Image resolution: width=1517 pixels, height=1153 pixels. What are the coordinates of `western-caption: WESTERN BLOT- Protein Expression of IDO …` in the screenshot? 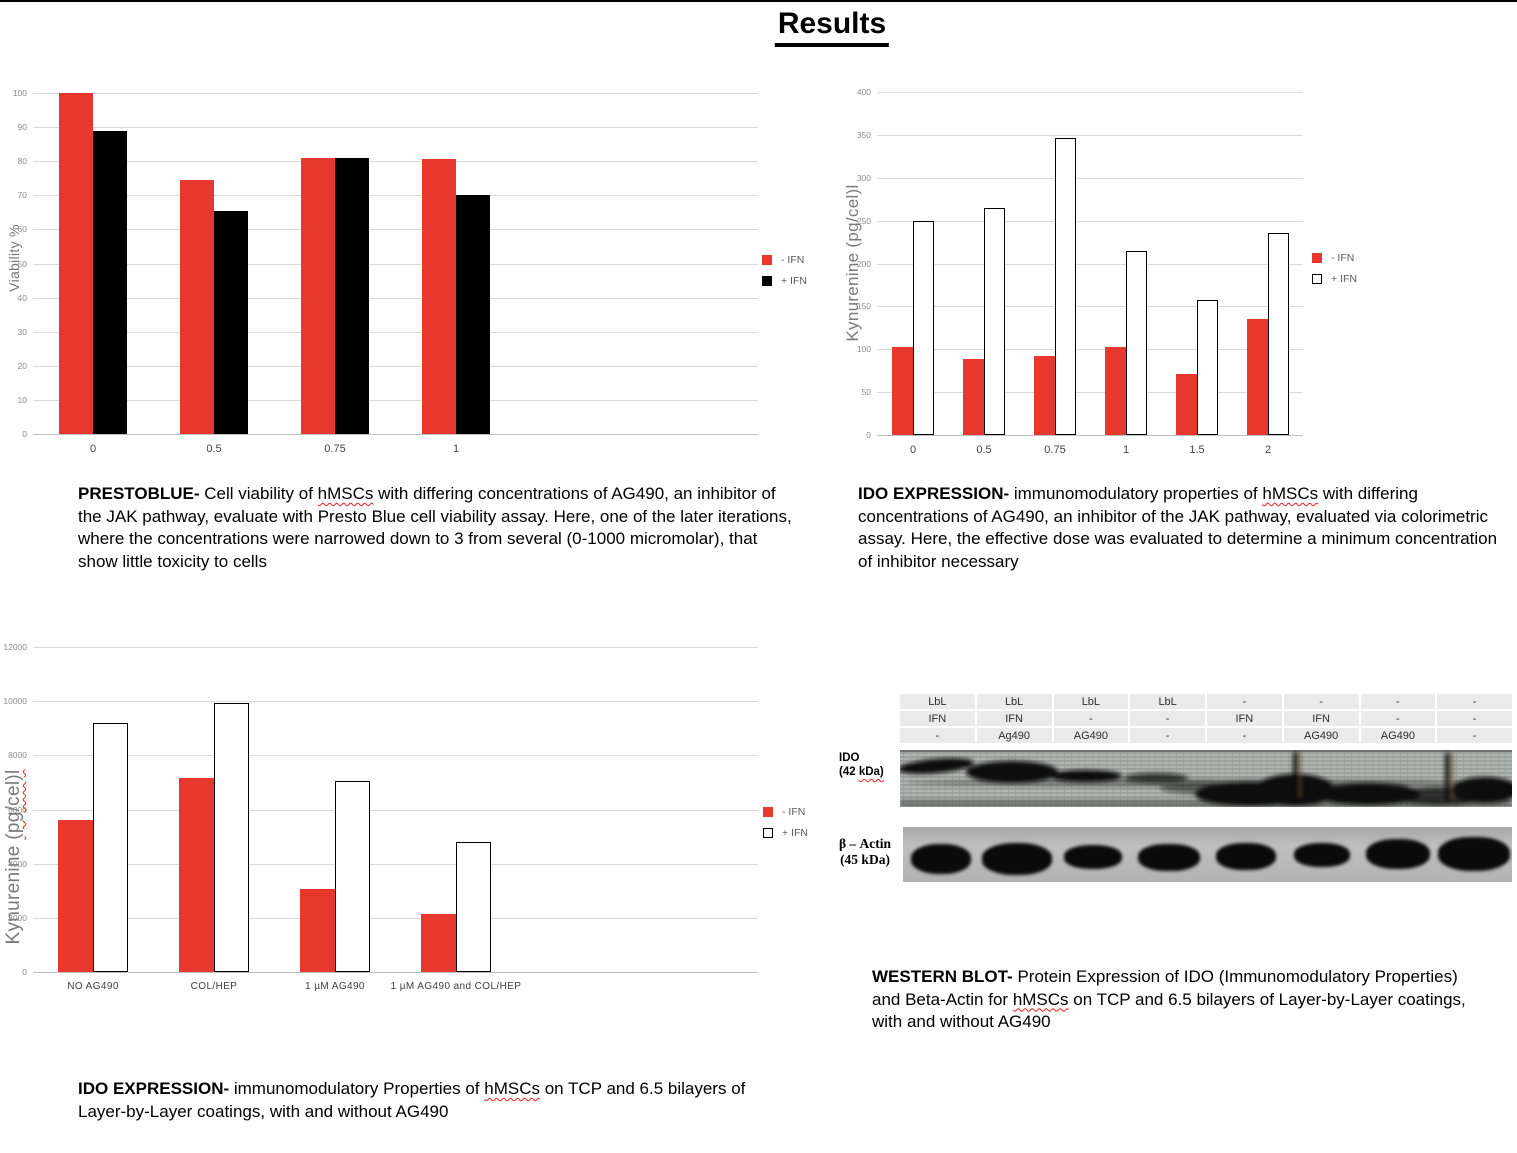 It's located at (1169, 999).